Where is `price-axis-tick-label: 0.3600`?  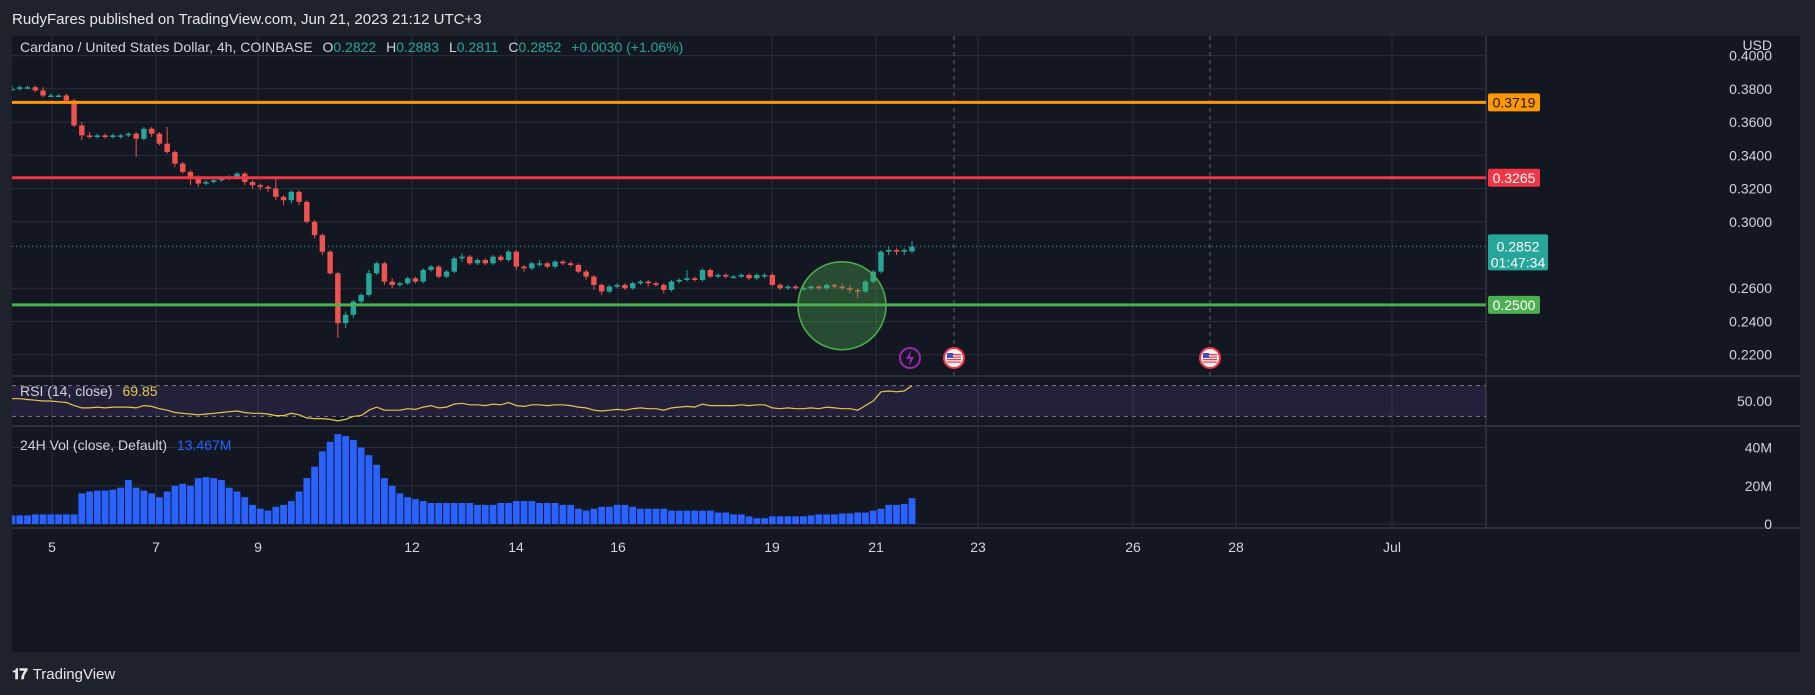
price-axis-tick-label: 0.3600 is located at coordinates (1750, 122).